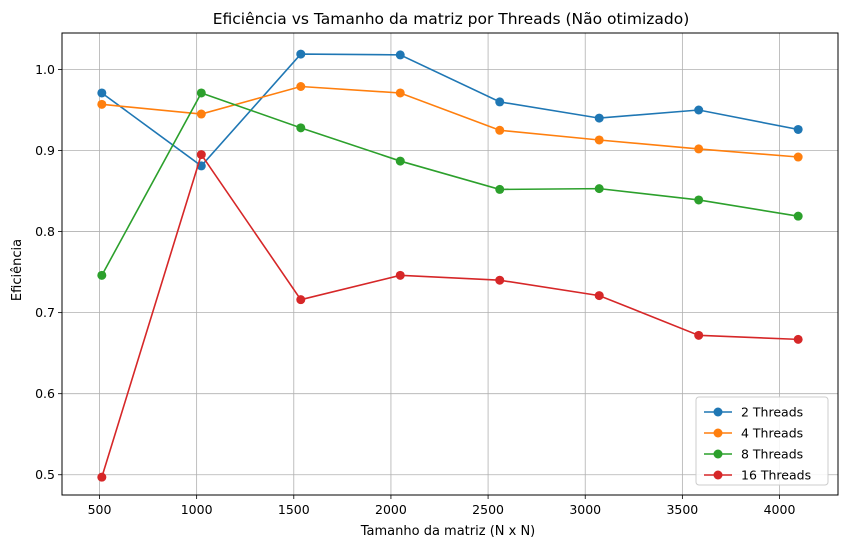  I want to click on y-tick-label: 0.5, so click(45, 474).